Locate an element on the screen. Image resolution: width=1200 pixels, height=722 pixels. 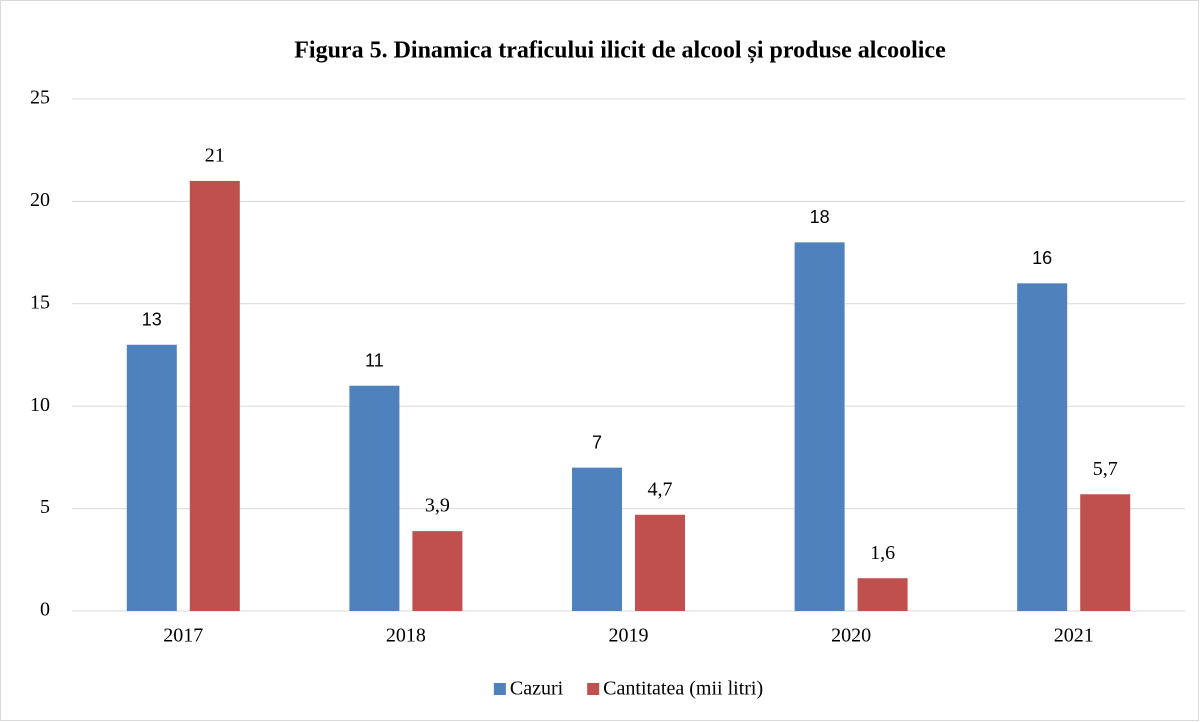
data-label: 13 is located at coordinates (152, 320).